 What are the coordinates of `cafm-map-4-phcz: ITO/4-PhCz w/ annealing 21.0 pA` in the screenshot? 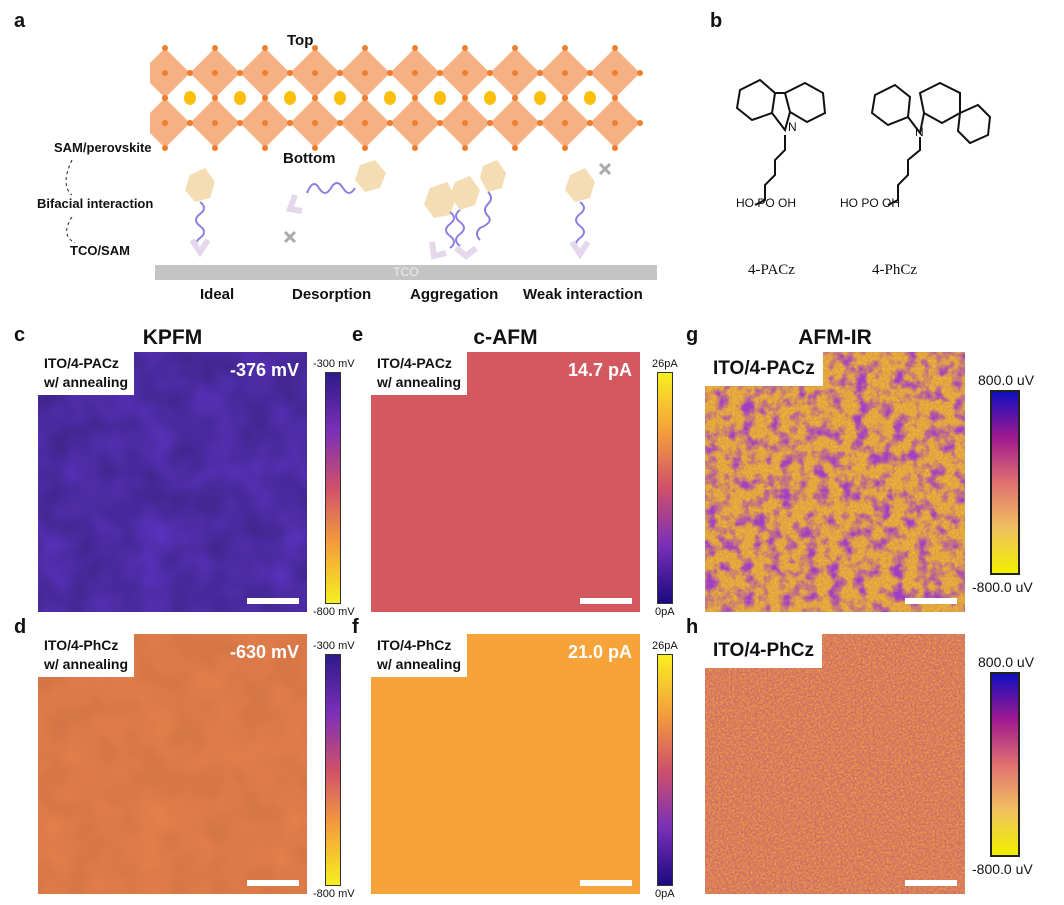 It's located at (505, 764).